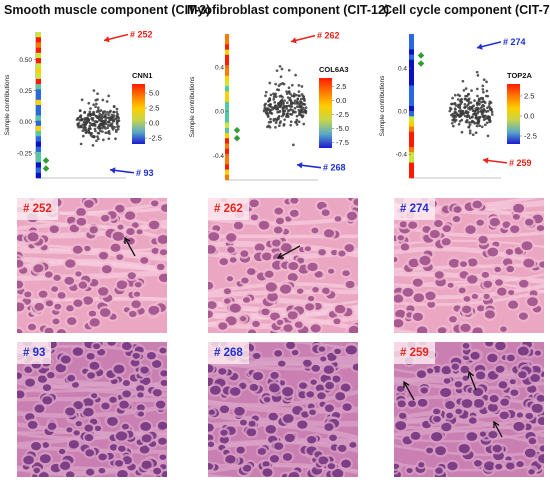 Image resolution: width=550 pixels, height=497 pixels. What do you see at coordinates (519, 75) in the screenshot?
I see `colorbar-gene-label: TOP2A` at bounding box center [519, 75].